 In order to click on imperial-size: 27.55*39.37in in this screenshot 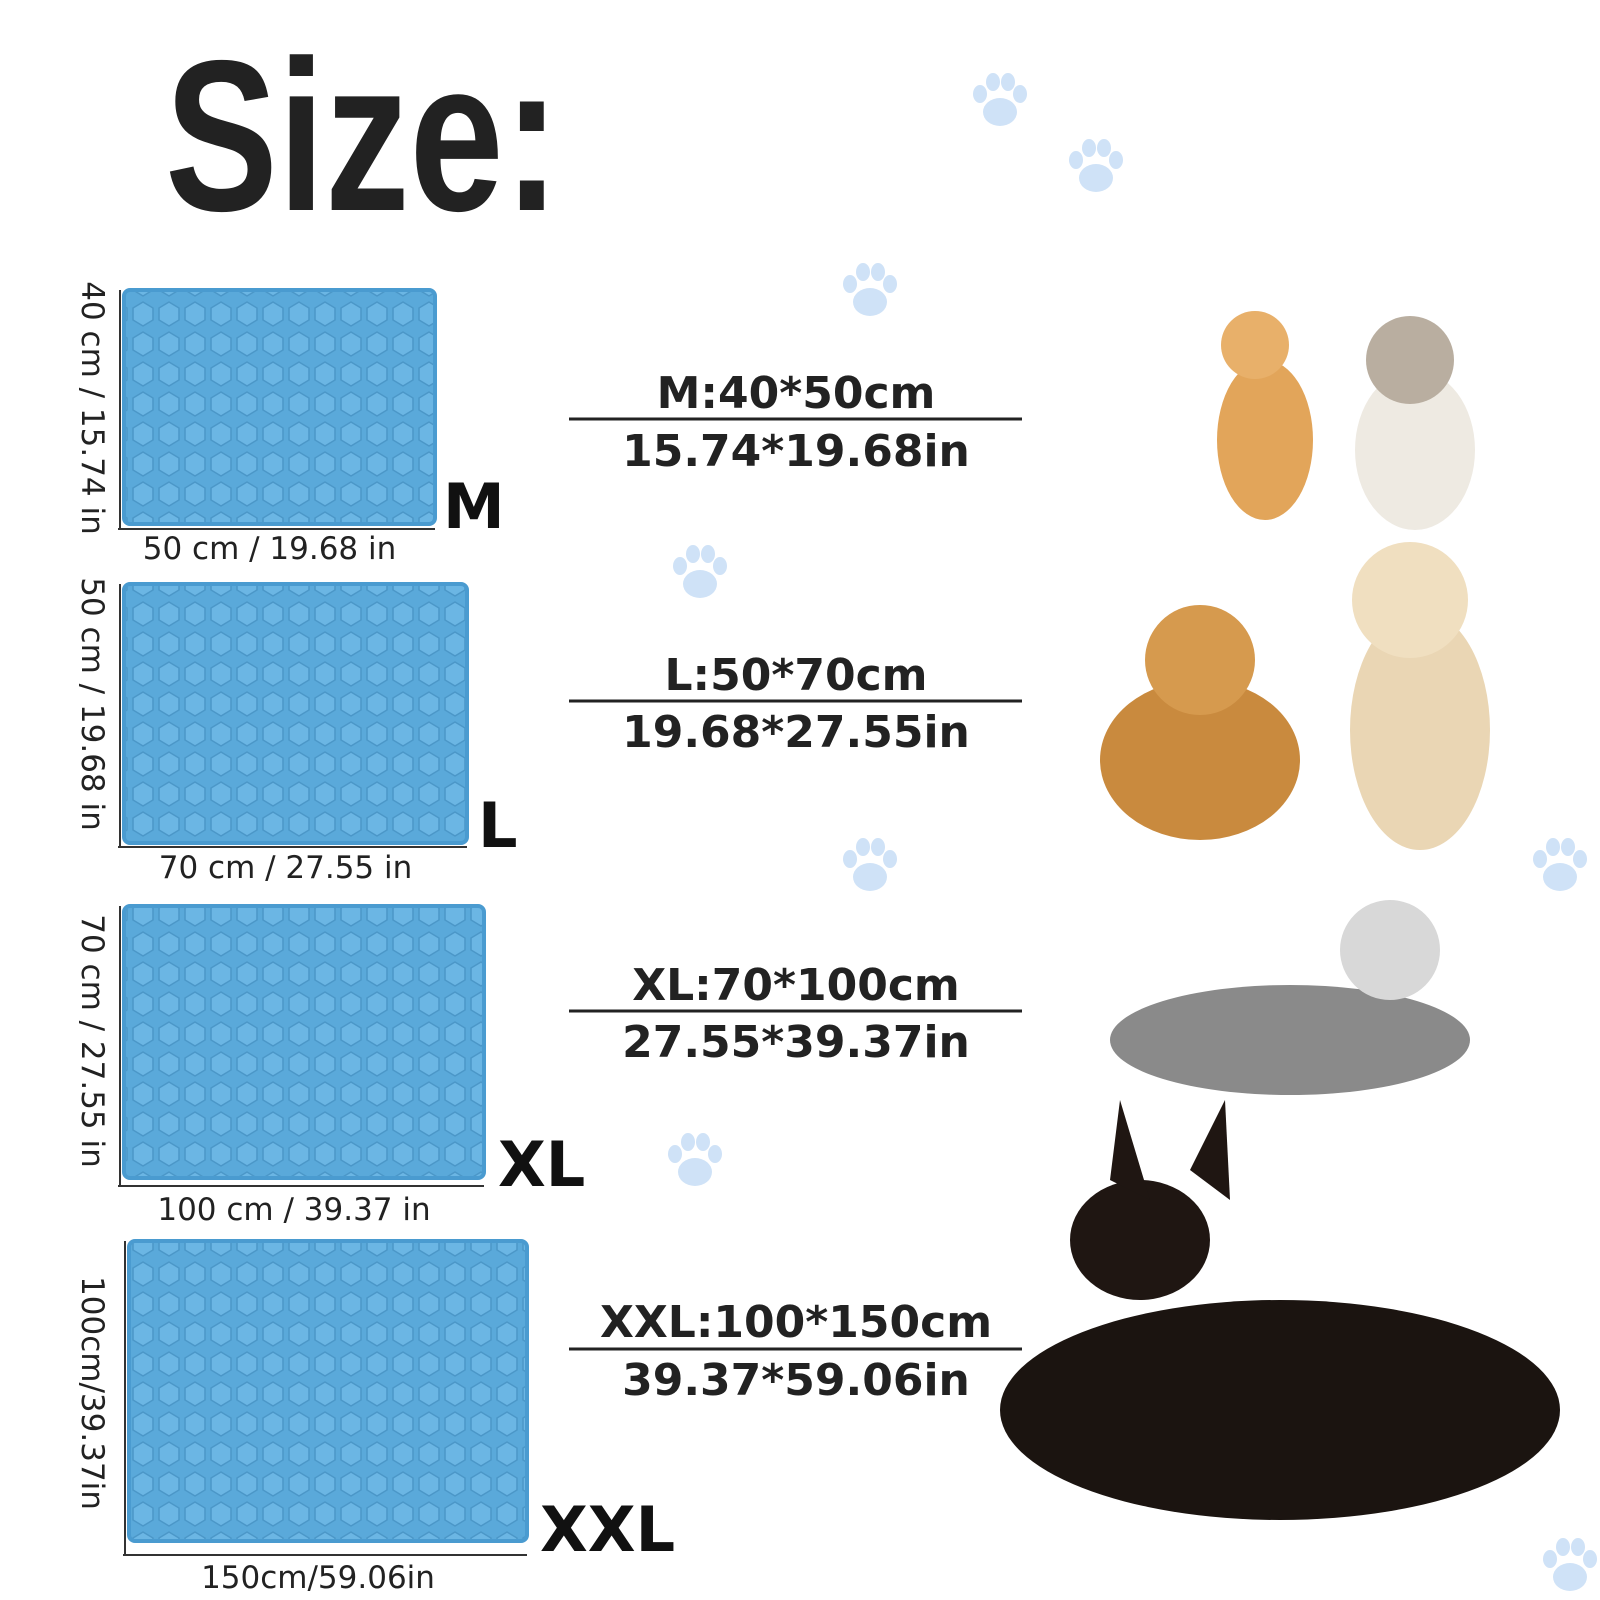, I will do `click(796, 1042)`.